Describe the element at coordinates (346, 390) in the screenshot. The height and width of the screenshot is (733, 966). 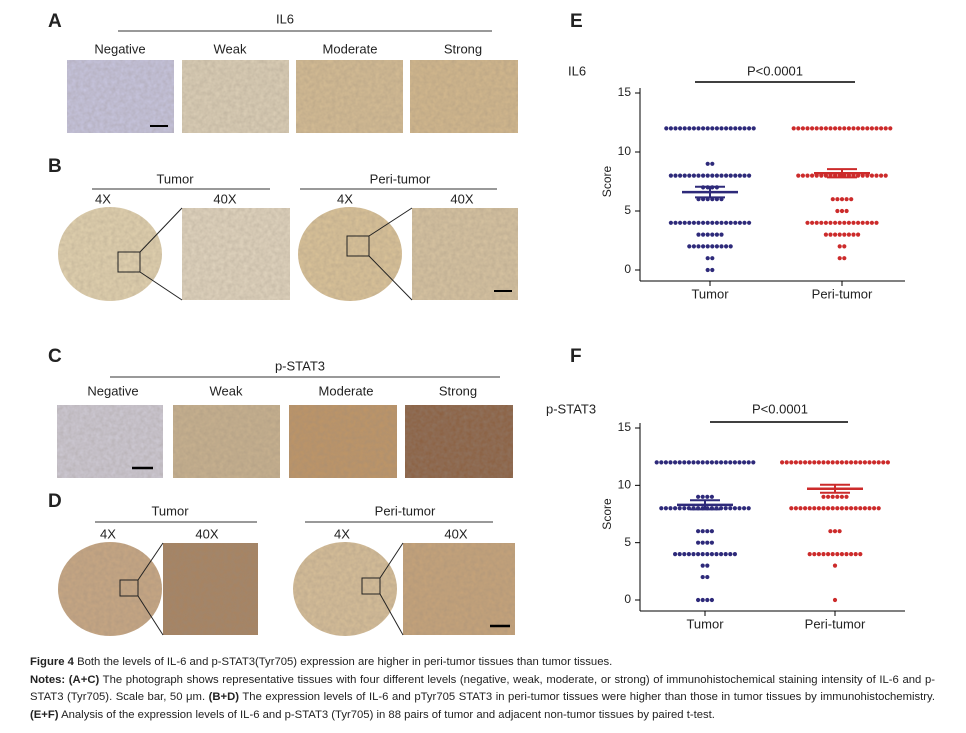
I see `level: Moderate` at that location.